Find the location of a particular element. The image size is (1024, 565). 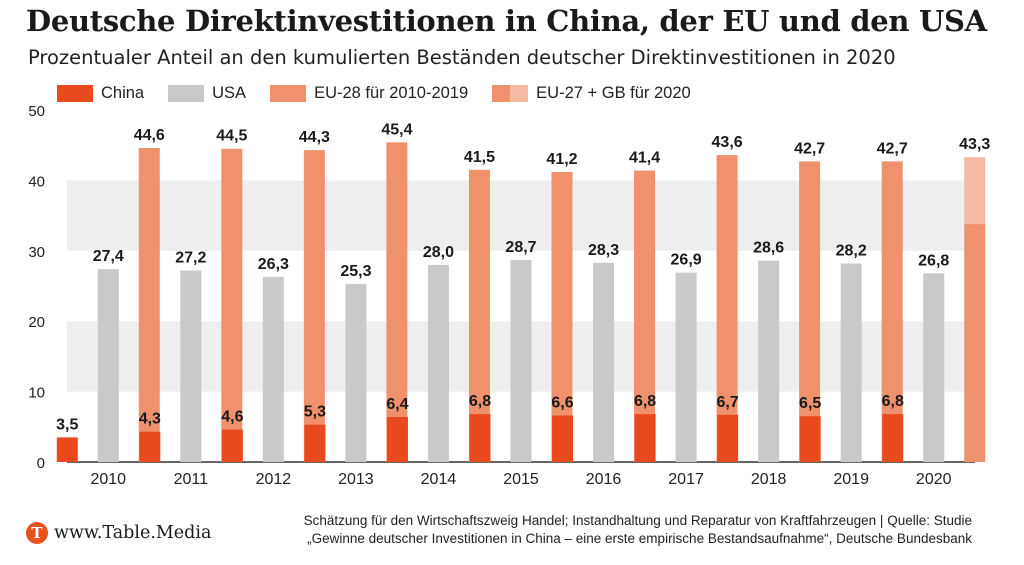

legend-swatch-china is located at coordinates (75, 93).